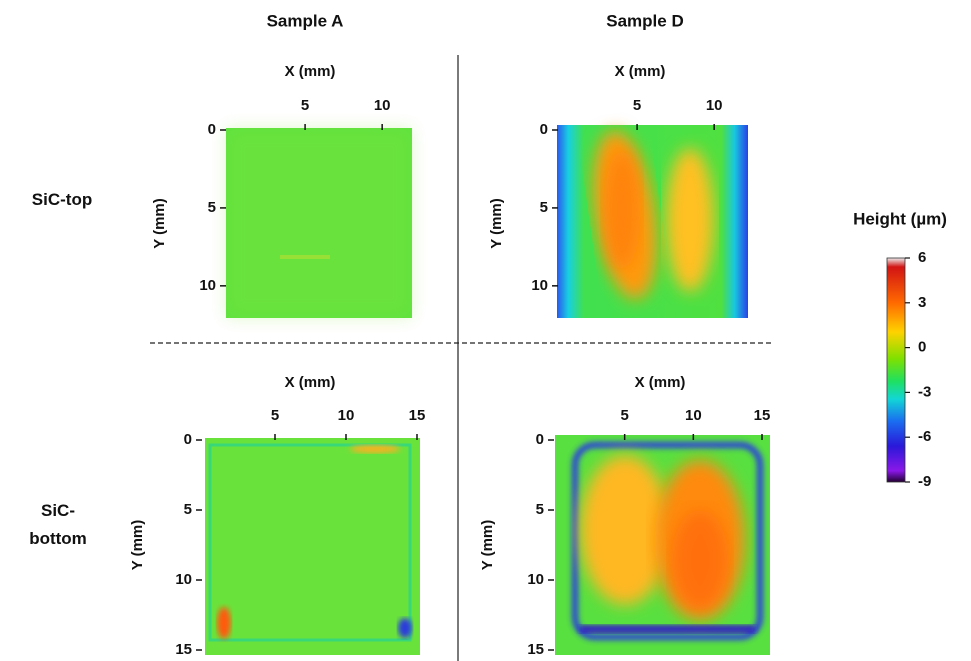 The image size is (971, 661). What do you see at coordinates (924, 436) in the screenshot?
I see `colorbar-tick-label: -6` at bounding box center [924, 436].